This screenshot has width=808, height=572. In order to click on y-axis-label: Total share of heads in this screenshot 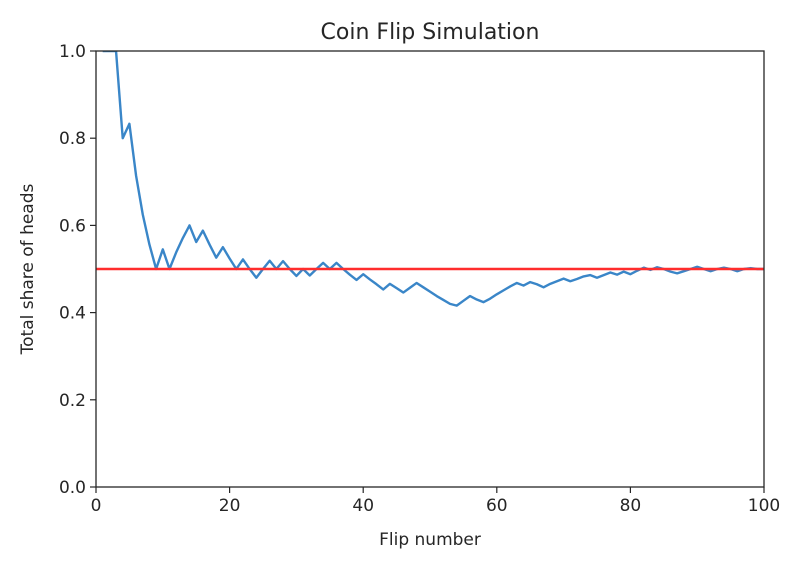, I will do `click(28, 270)`.